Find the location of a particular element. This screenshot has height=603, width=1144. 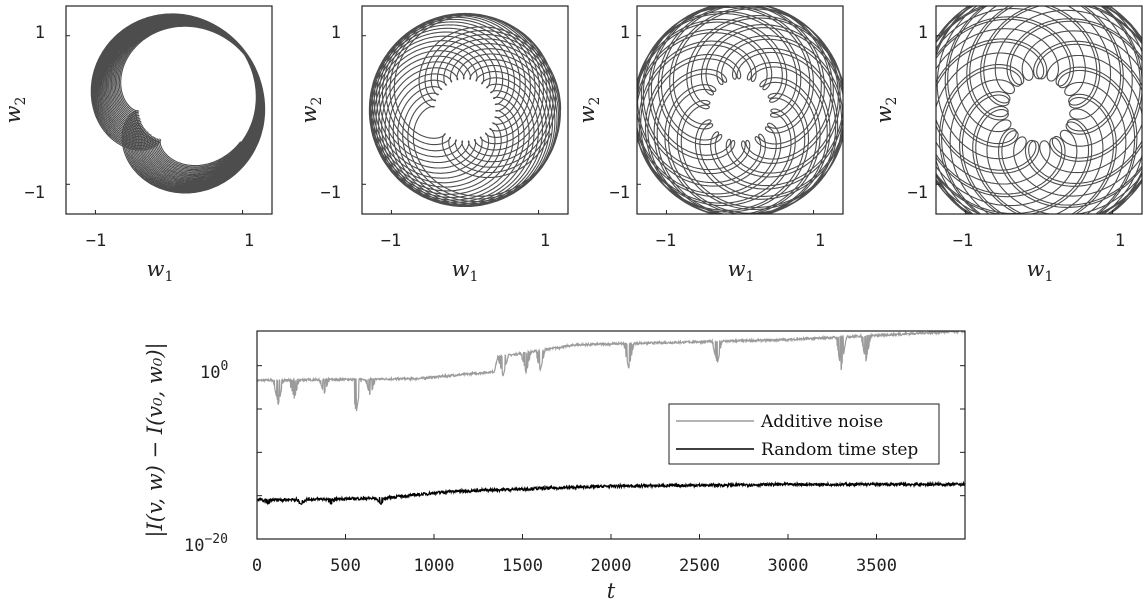

panel-4-xlabel: w1 is located at coordinates (1040, 271).